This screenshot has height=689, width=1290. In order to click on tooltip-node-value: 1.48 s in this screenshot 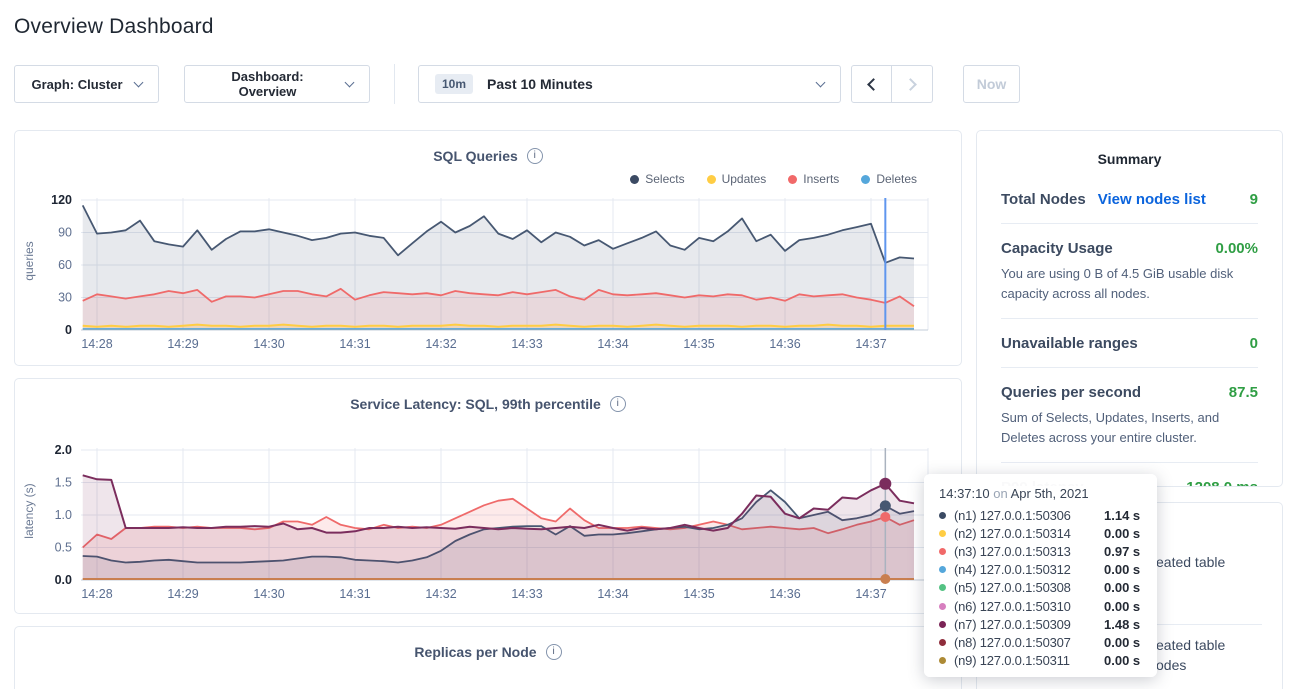, I will do `click(1122, 624)`.